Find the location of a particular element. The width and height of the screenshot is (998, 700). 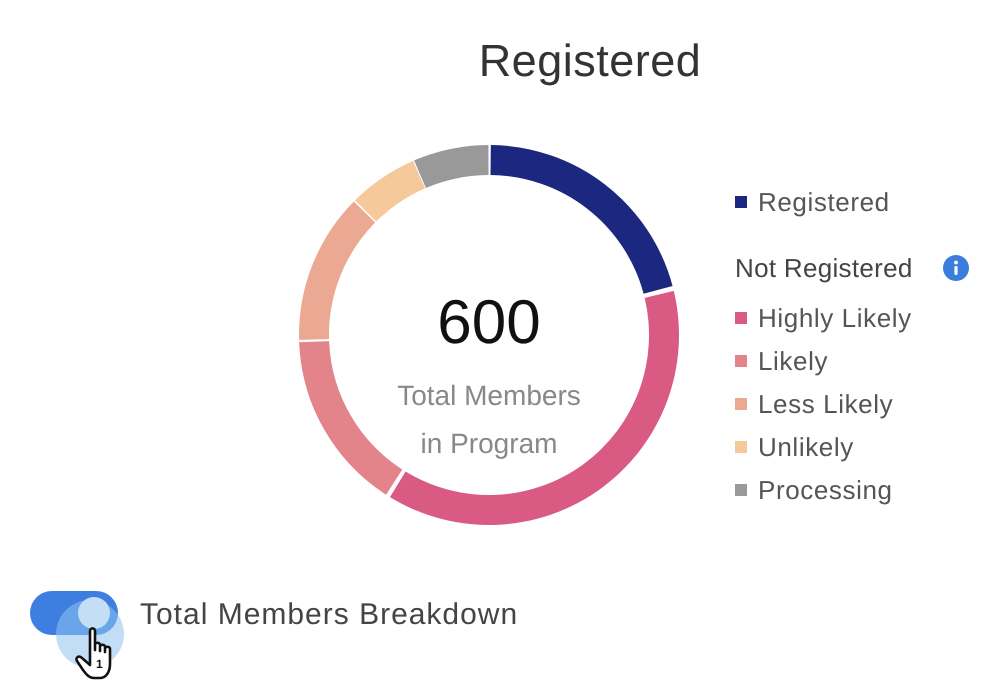

chart-title: Registered is located at coordinates (590, 61).